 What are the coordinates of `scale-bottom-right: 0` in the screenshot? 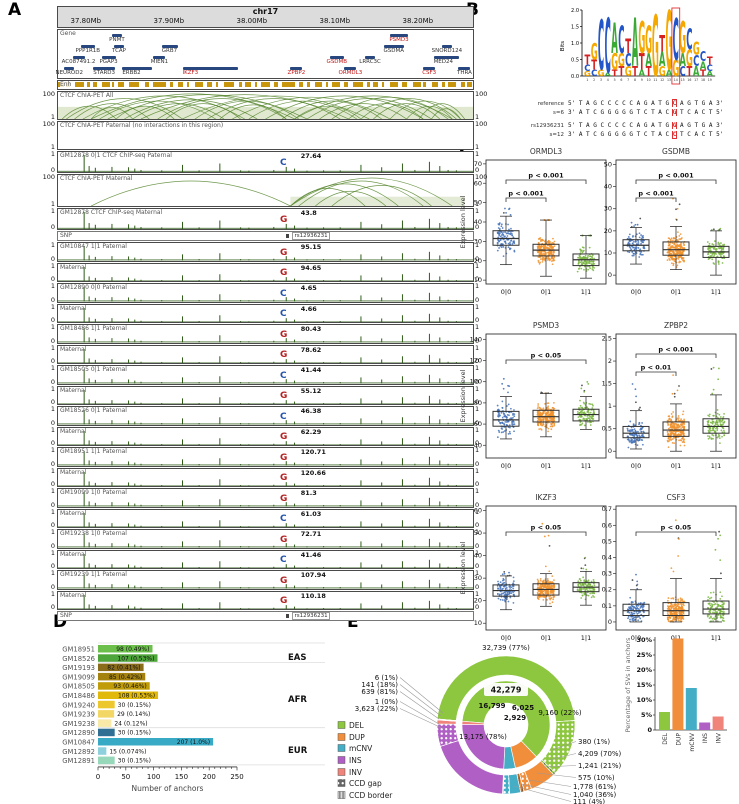 It's located at (477, 443).